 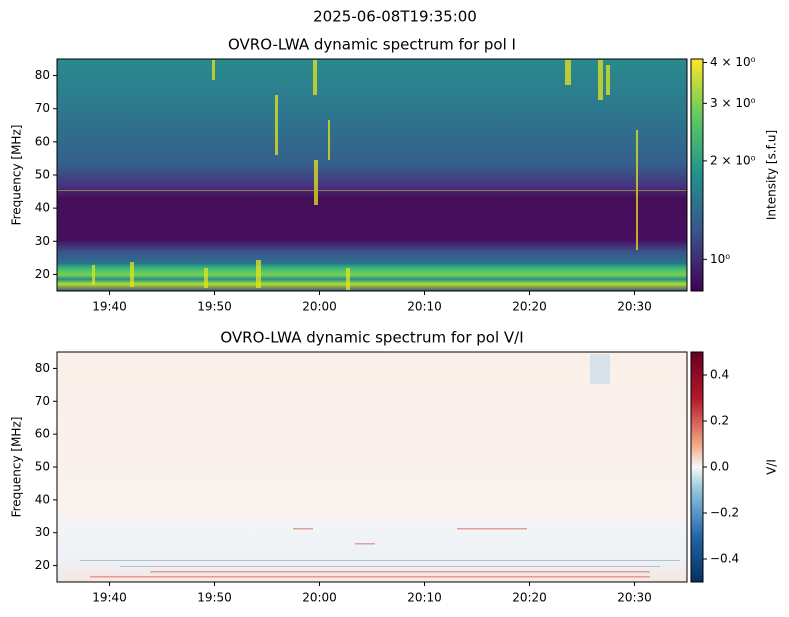 I want to click on colorbar-tick-label: 2 × 10⁰, so click(x=733, y=160).